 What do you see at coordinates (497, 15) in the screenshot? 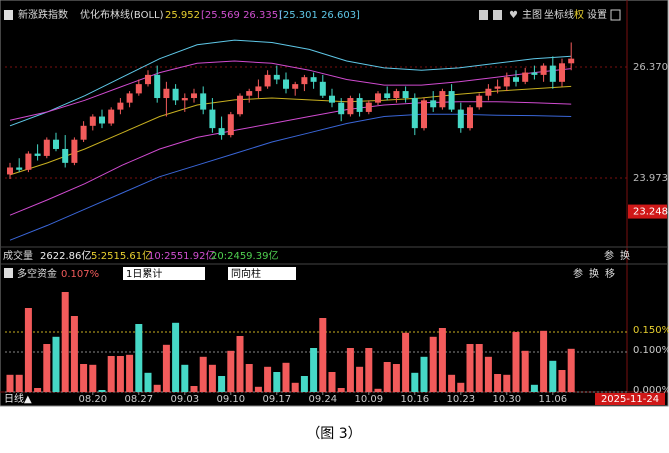
I see `zoom-out` at bounding box center [497, 15].